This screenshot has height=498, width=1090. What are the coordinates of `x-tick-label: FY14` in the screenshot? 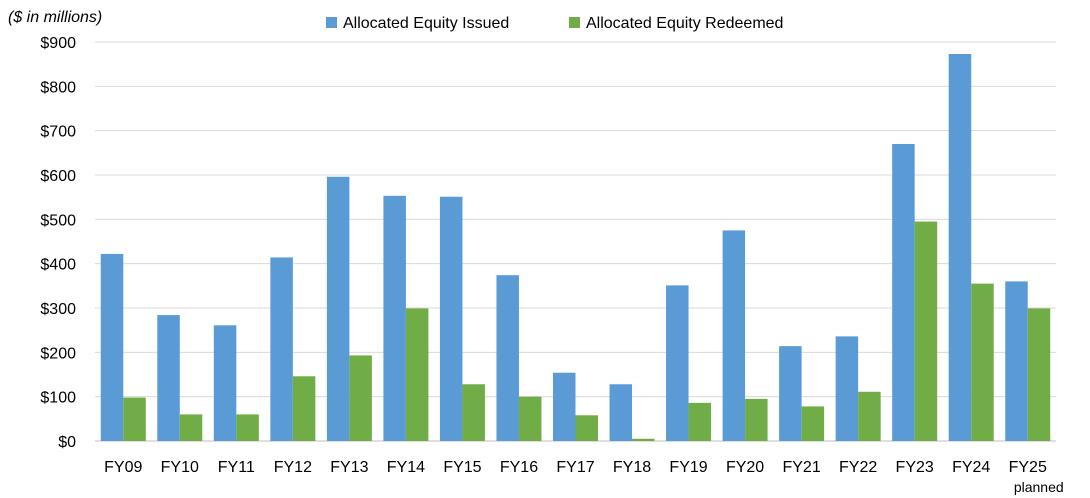 It's located at (406, 467).